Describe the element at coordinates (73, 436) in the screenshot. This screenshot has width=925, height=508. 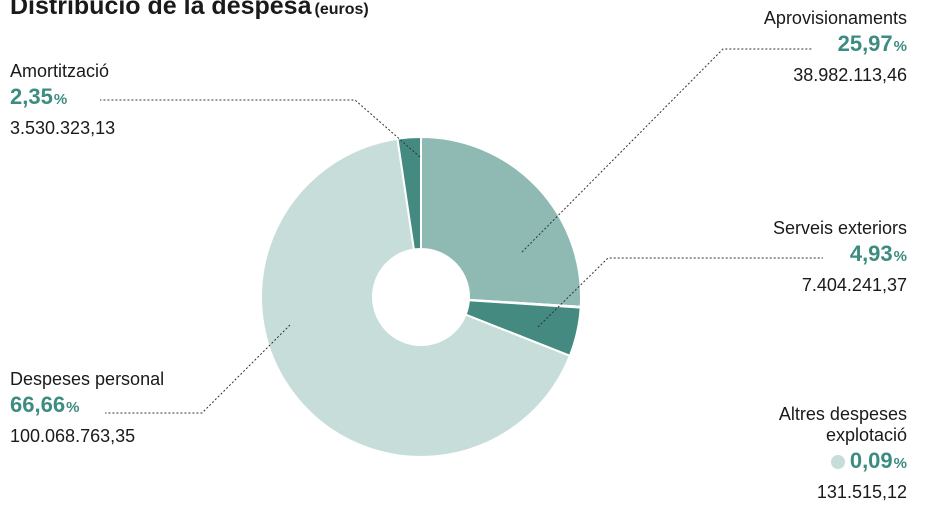
I see `callout-amount: 100.068.763,35` at that location.